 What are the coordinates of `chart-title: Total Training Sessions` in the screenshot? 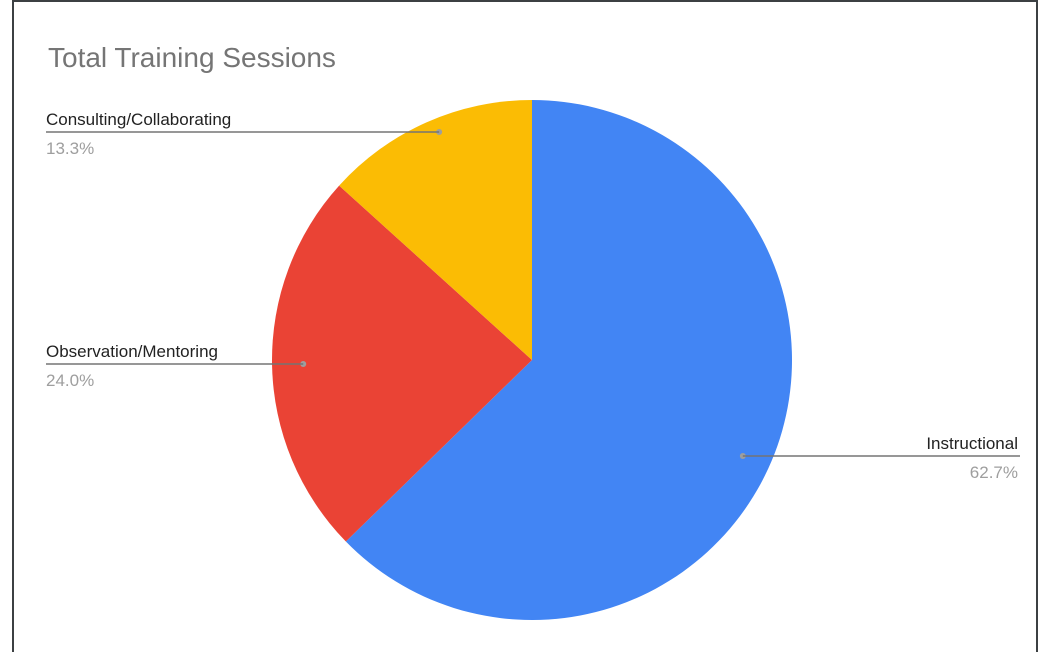 It's located at (192, 57).